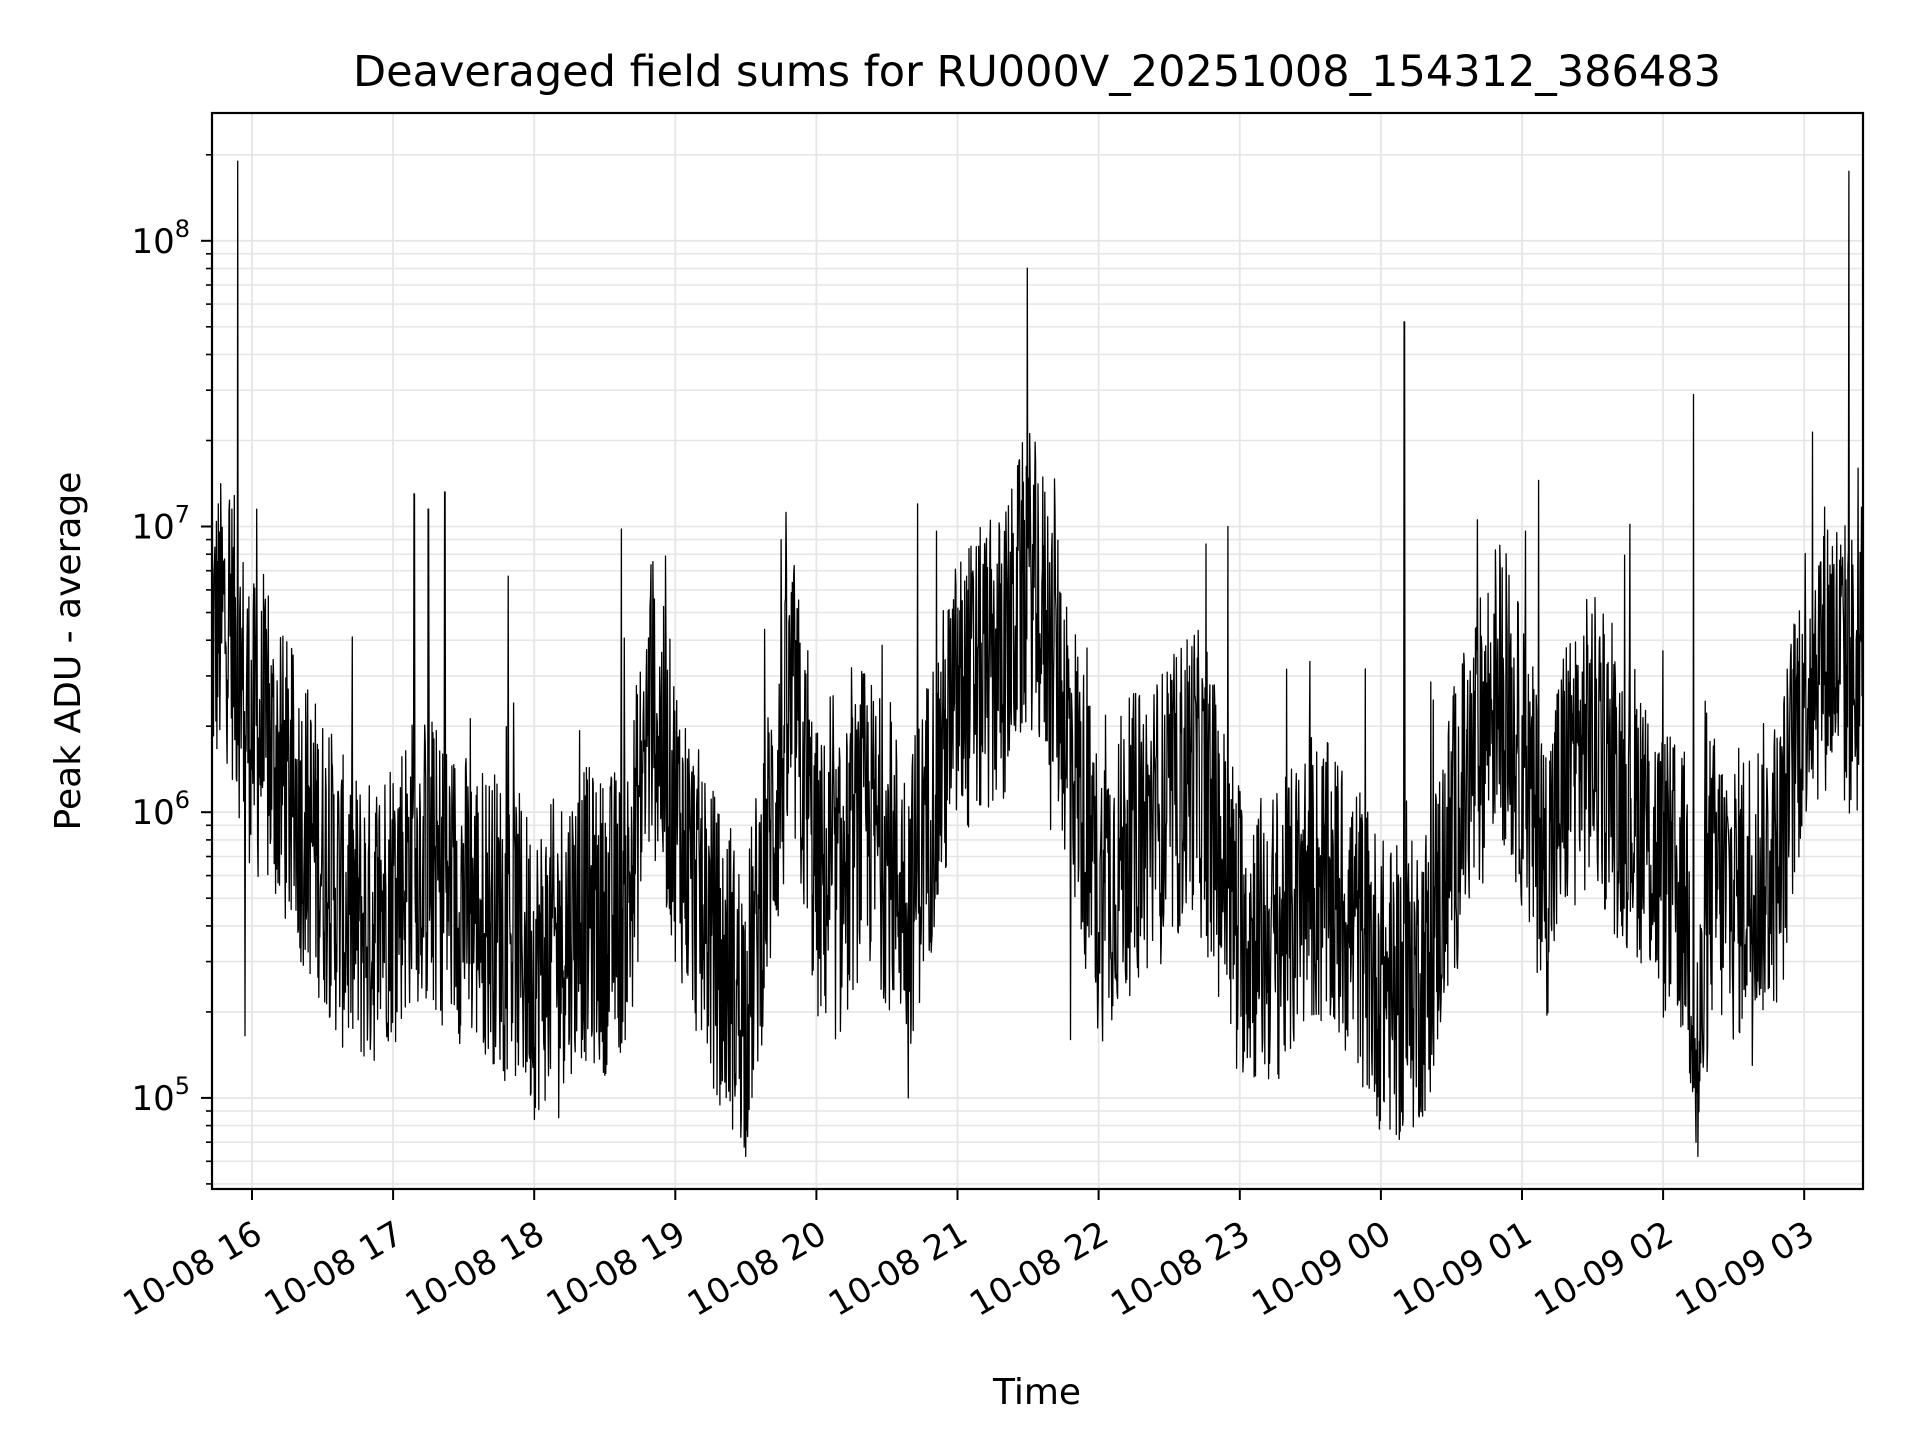  I want to click on y-tick-label: 10⁵, so click(160, 1095).